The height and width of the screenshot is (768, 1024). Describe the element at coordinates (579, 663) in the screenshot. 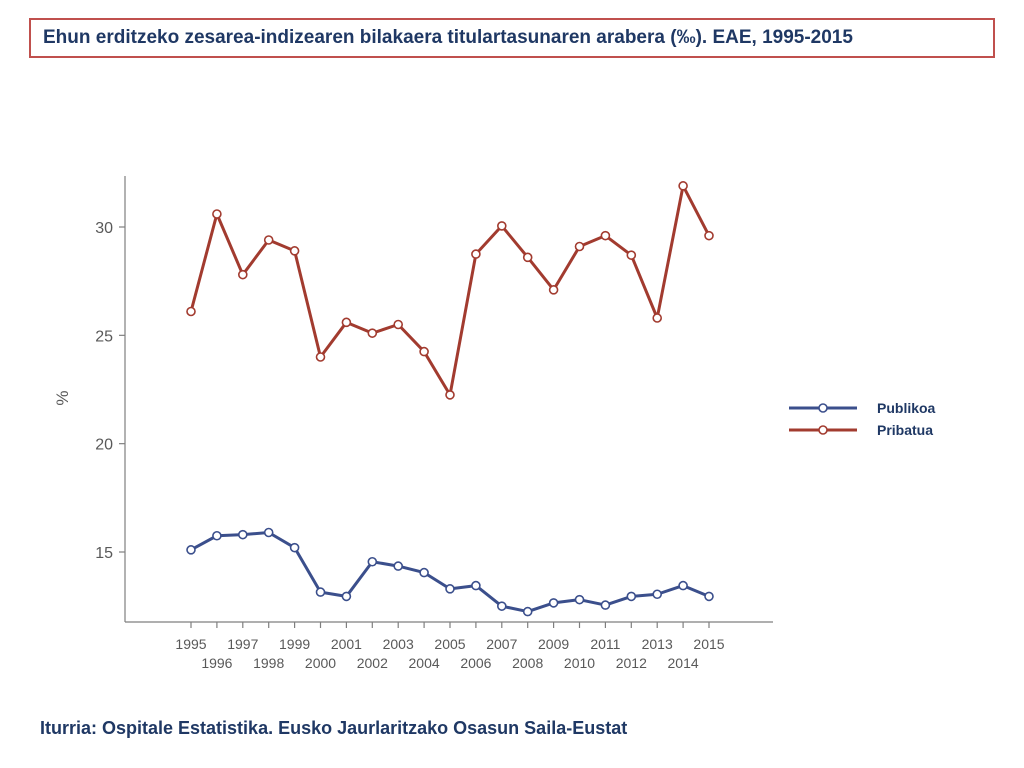

I see `x-tick-label: 2010` at that location.